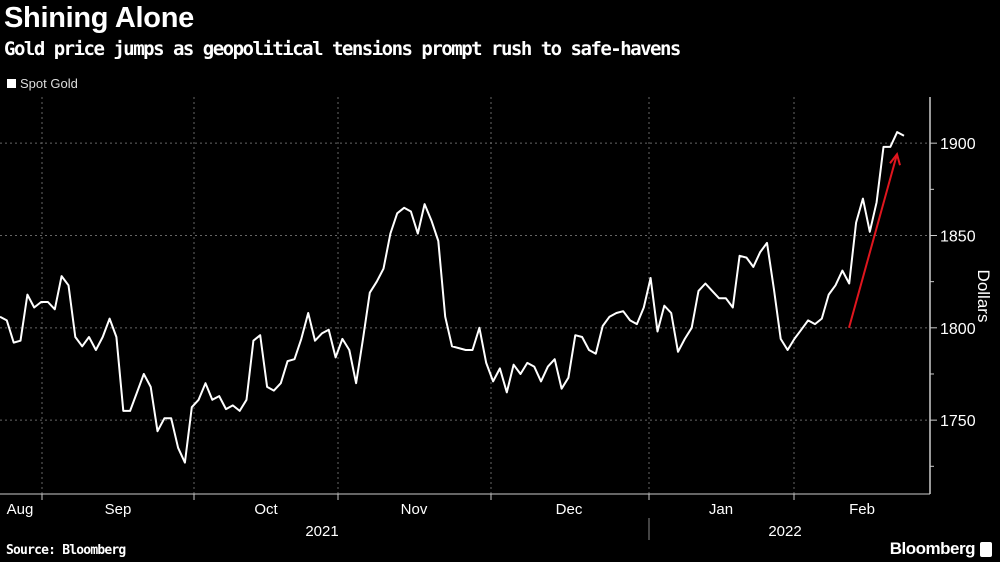 The width and height of the screenshot is (1000, 562). I want to click on chart-title: Shining Alone, so click(99, 18).